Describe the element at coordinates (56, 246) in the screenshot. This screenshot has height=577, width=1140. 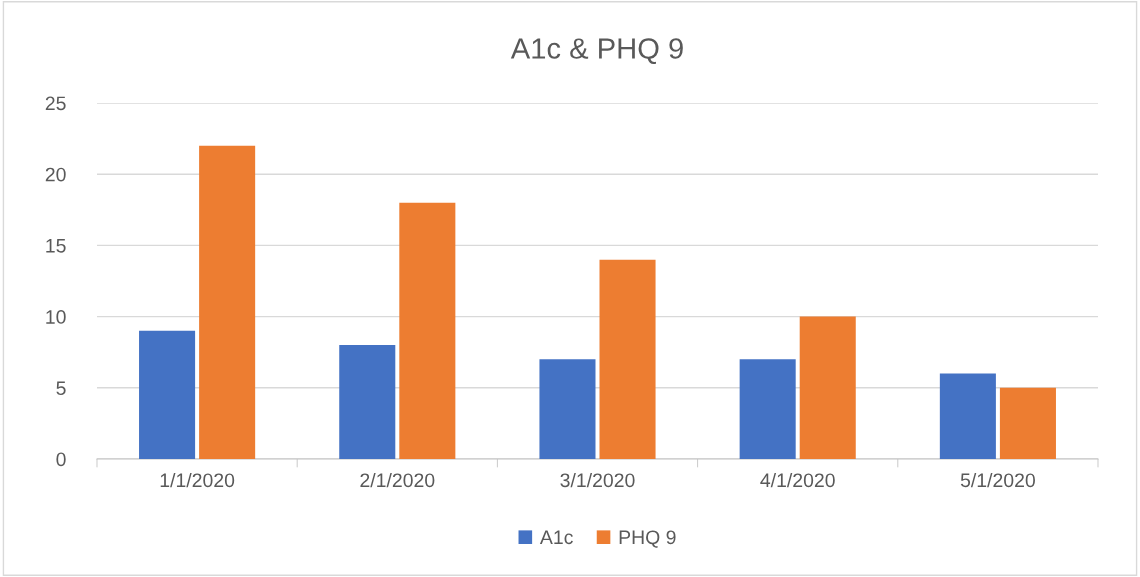
I see `y-tick-label: 15` at that location.